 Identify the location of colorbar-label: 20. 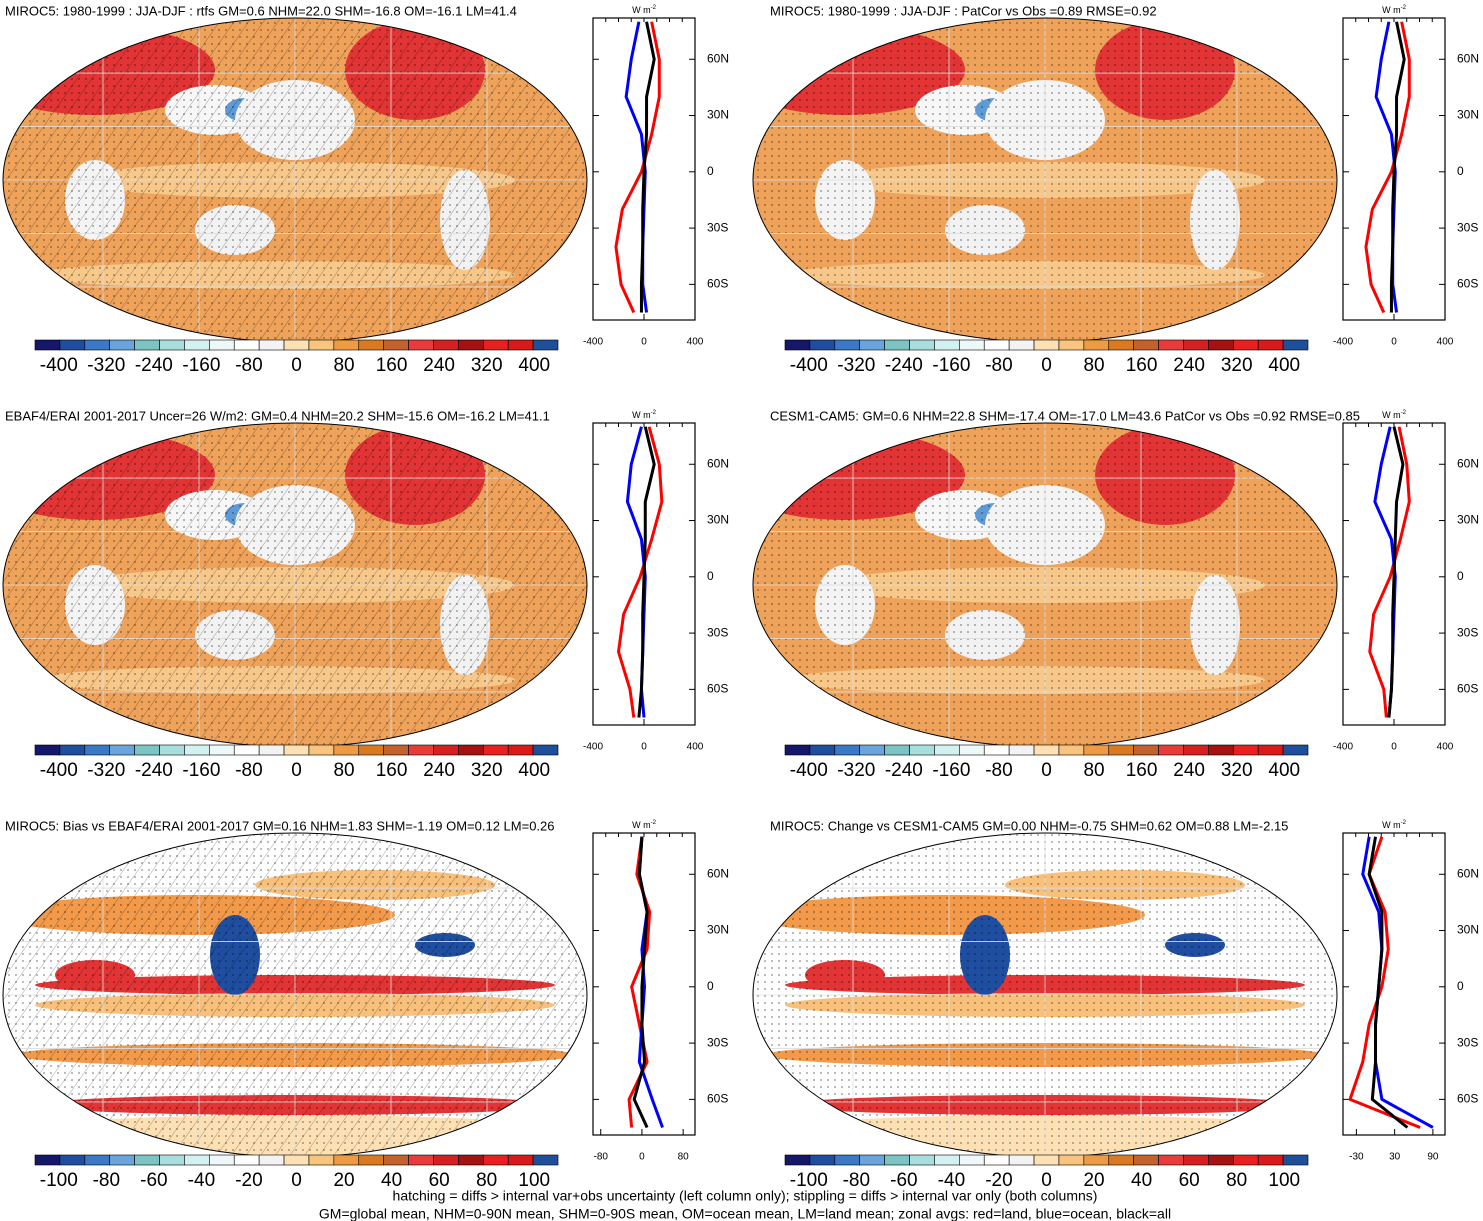
(1093, 1180).